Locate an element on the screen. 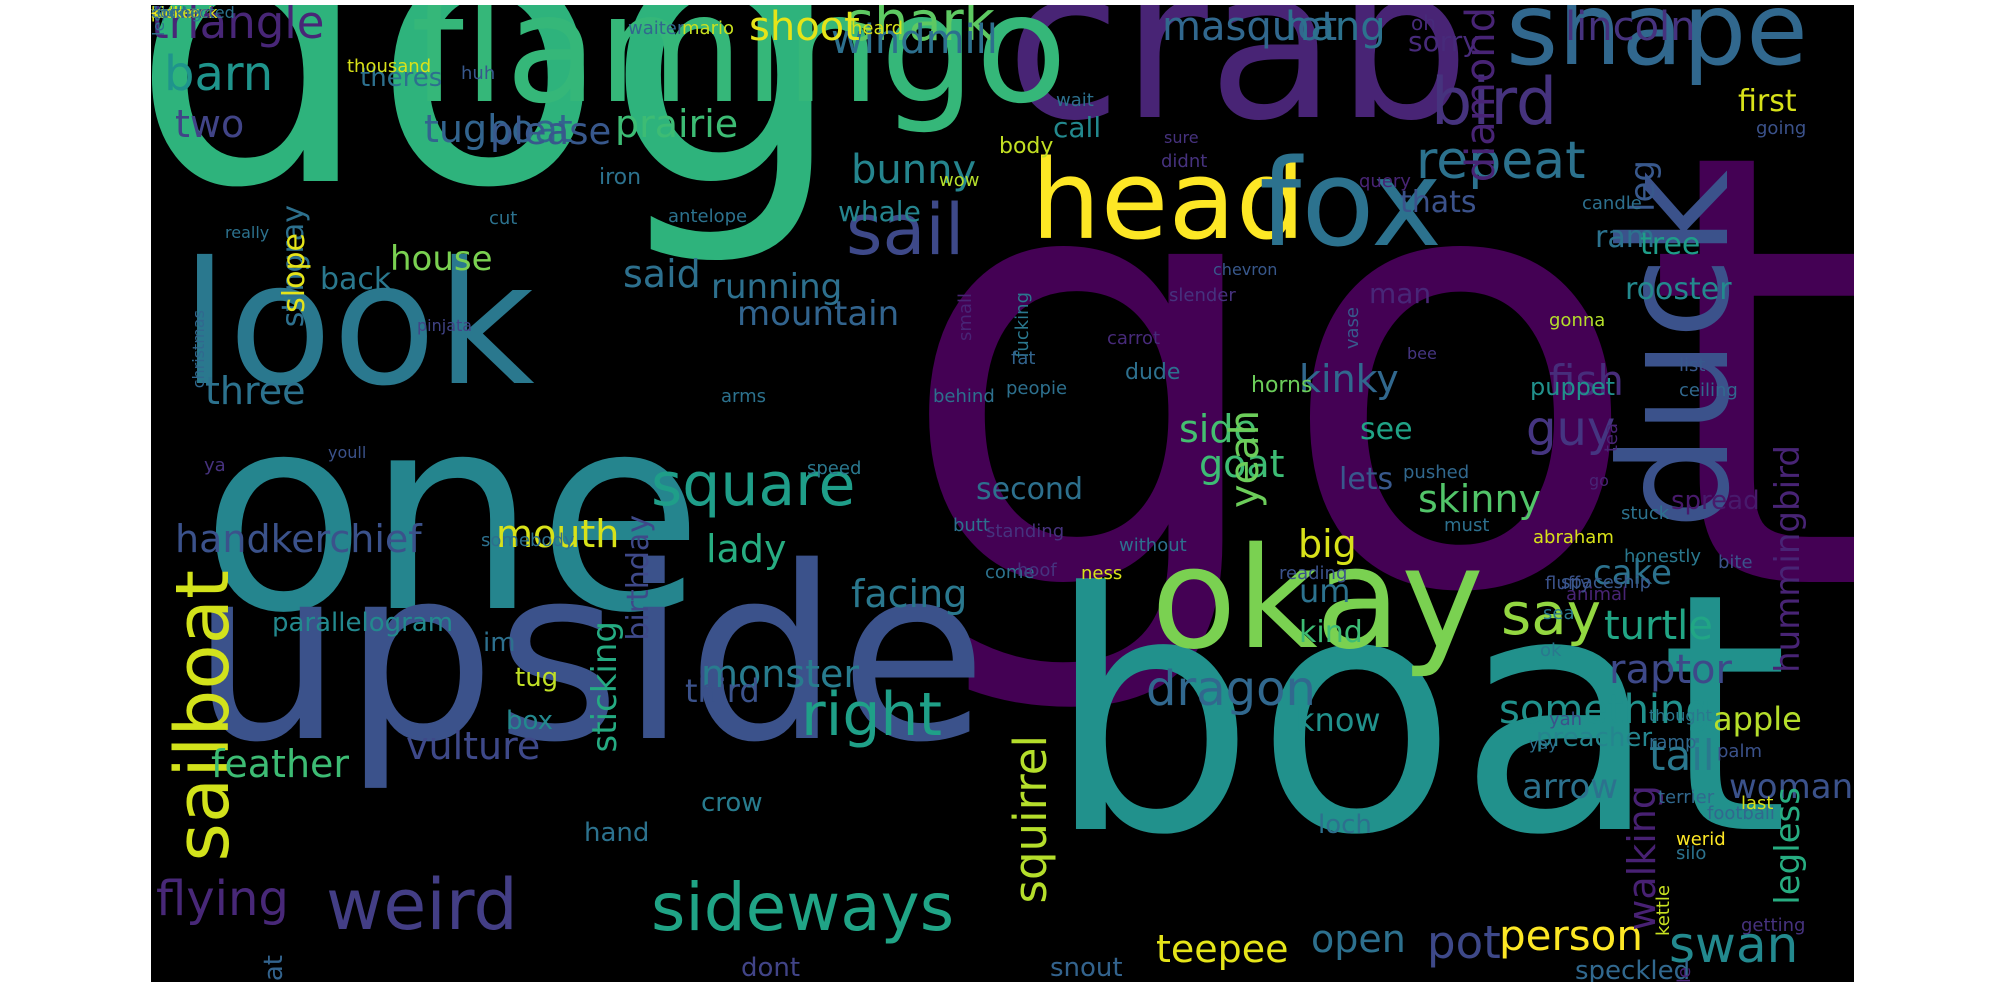 This screenshot has width=2000, height=1000. cloud-word: kicker is located at coordinates (175, 13).